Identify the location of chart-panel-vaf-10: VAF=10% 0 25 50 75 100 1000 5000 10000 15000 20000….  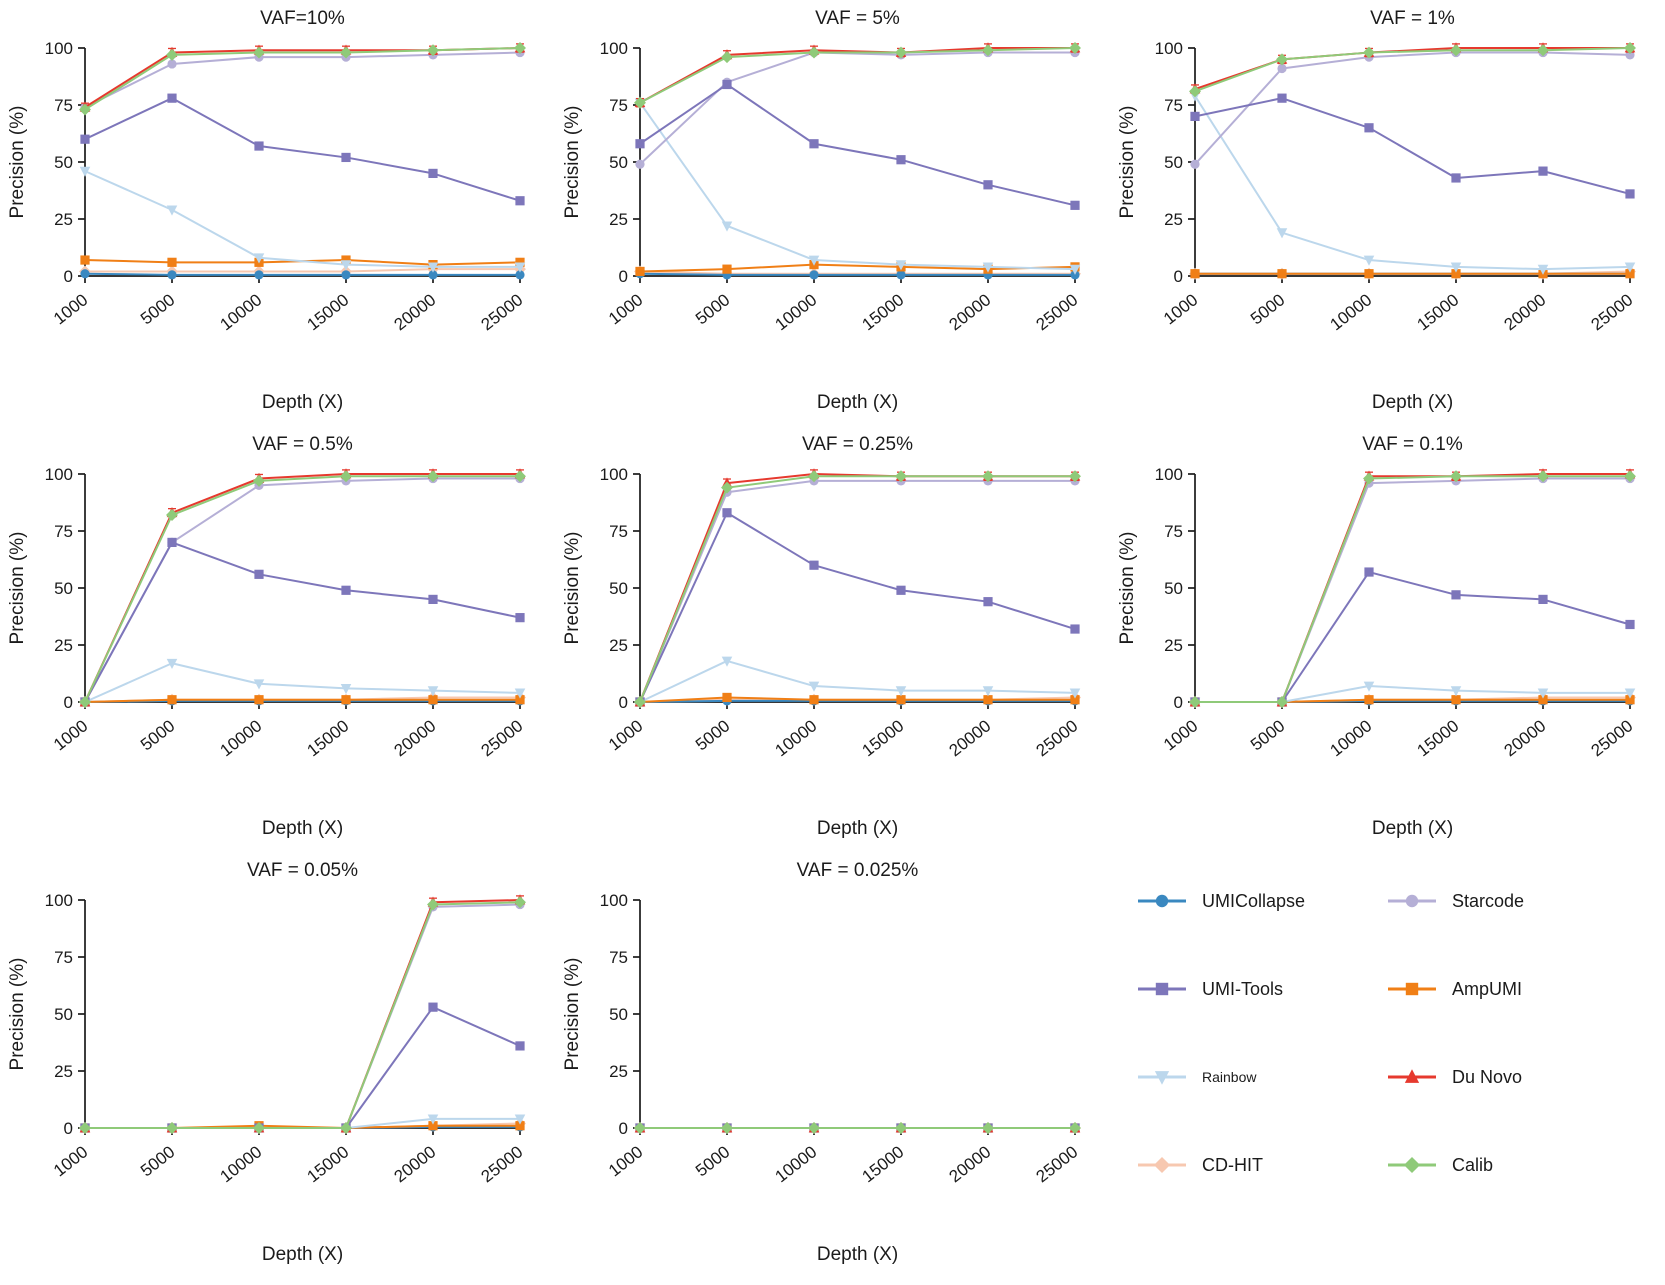
(277, 215).